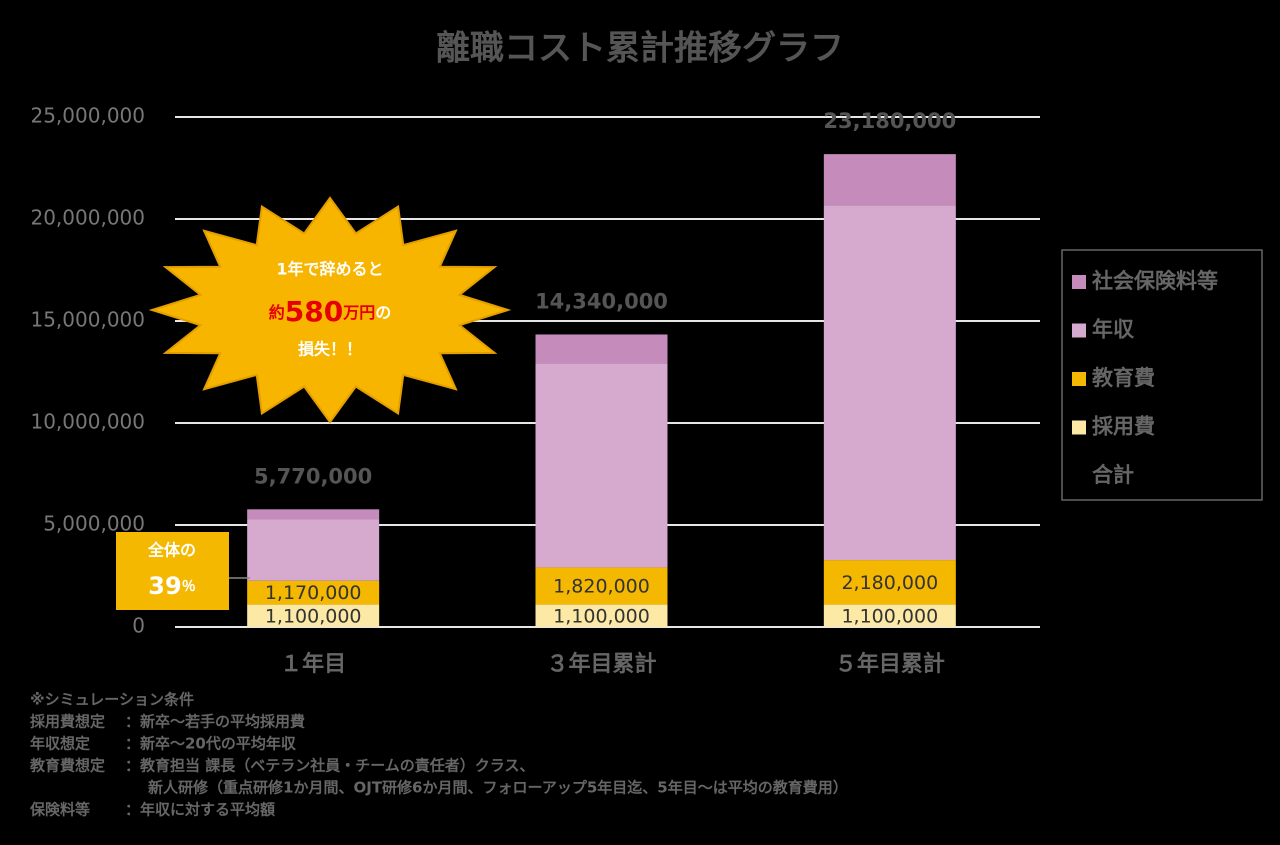  What do you see at coordinates (1162, 375) in the screenshot?
I see `legend-box` at bounding box center [1162, 375].